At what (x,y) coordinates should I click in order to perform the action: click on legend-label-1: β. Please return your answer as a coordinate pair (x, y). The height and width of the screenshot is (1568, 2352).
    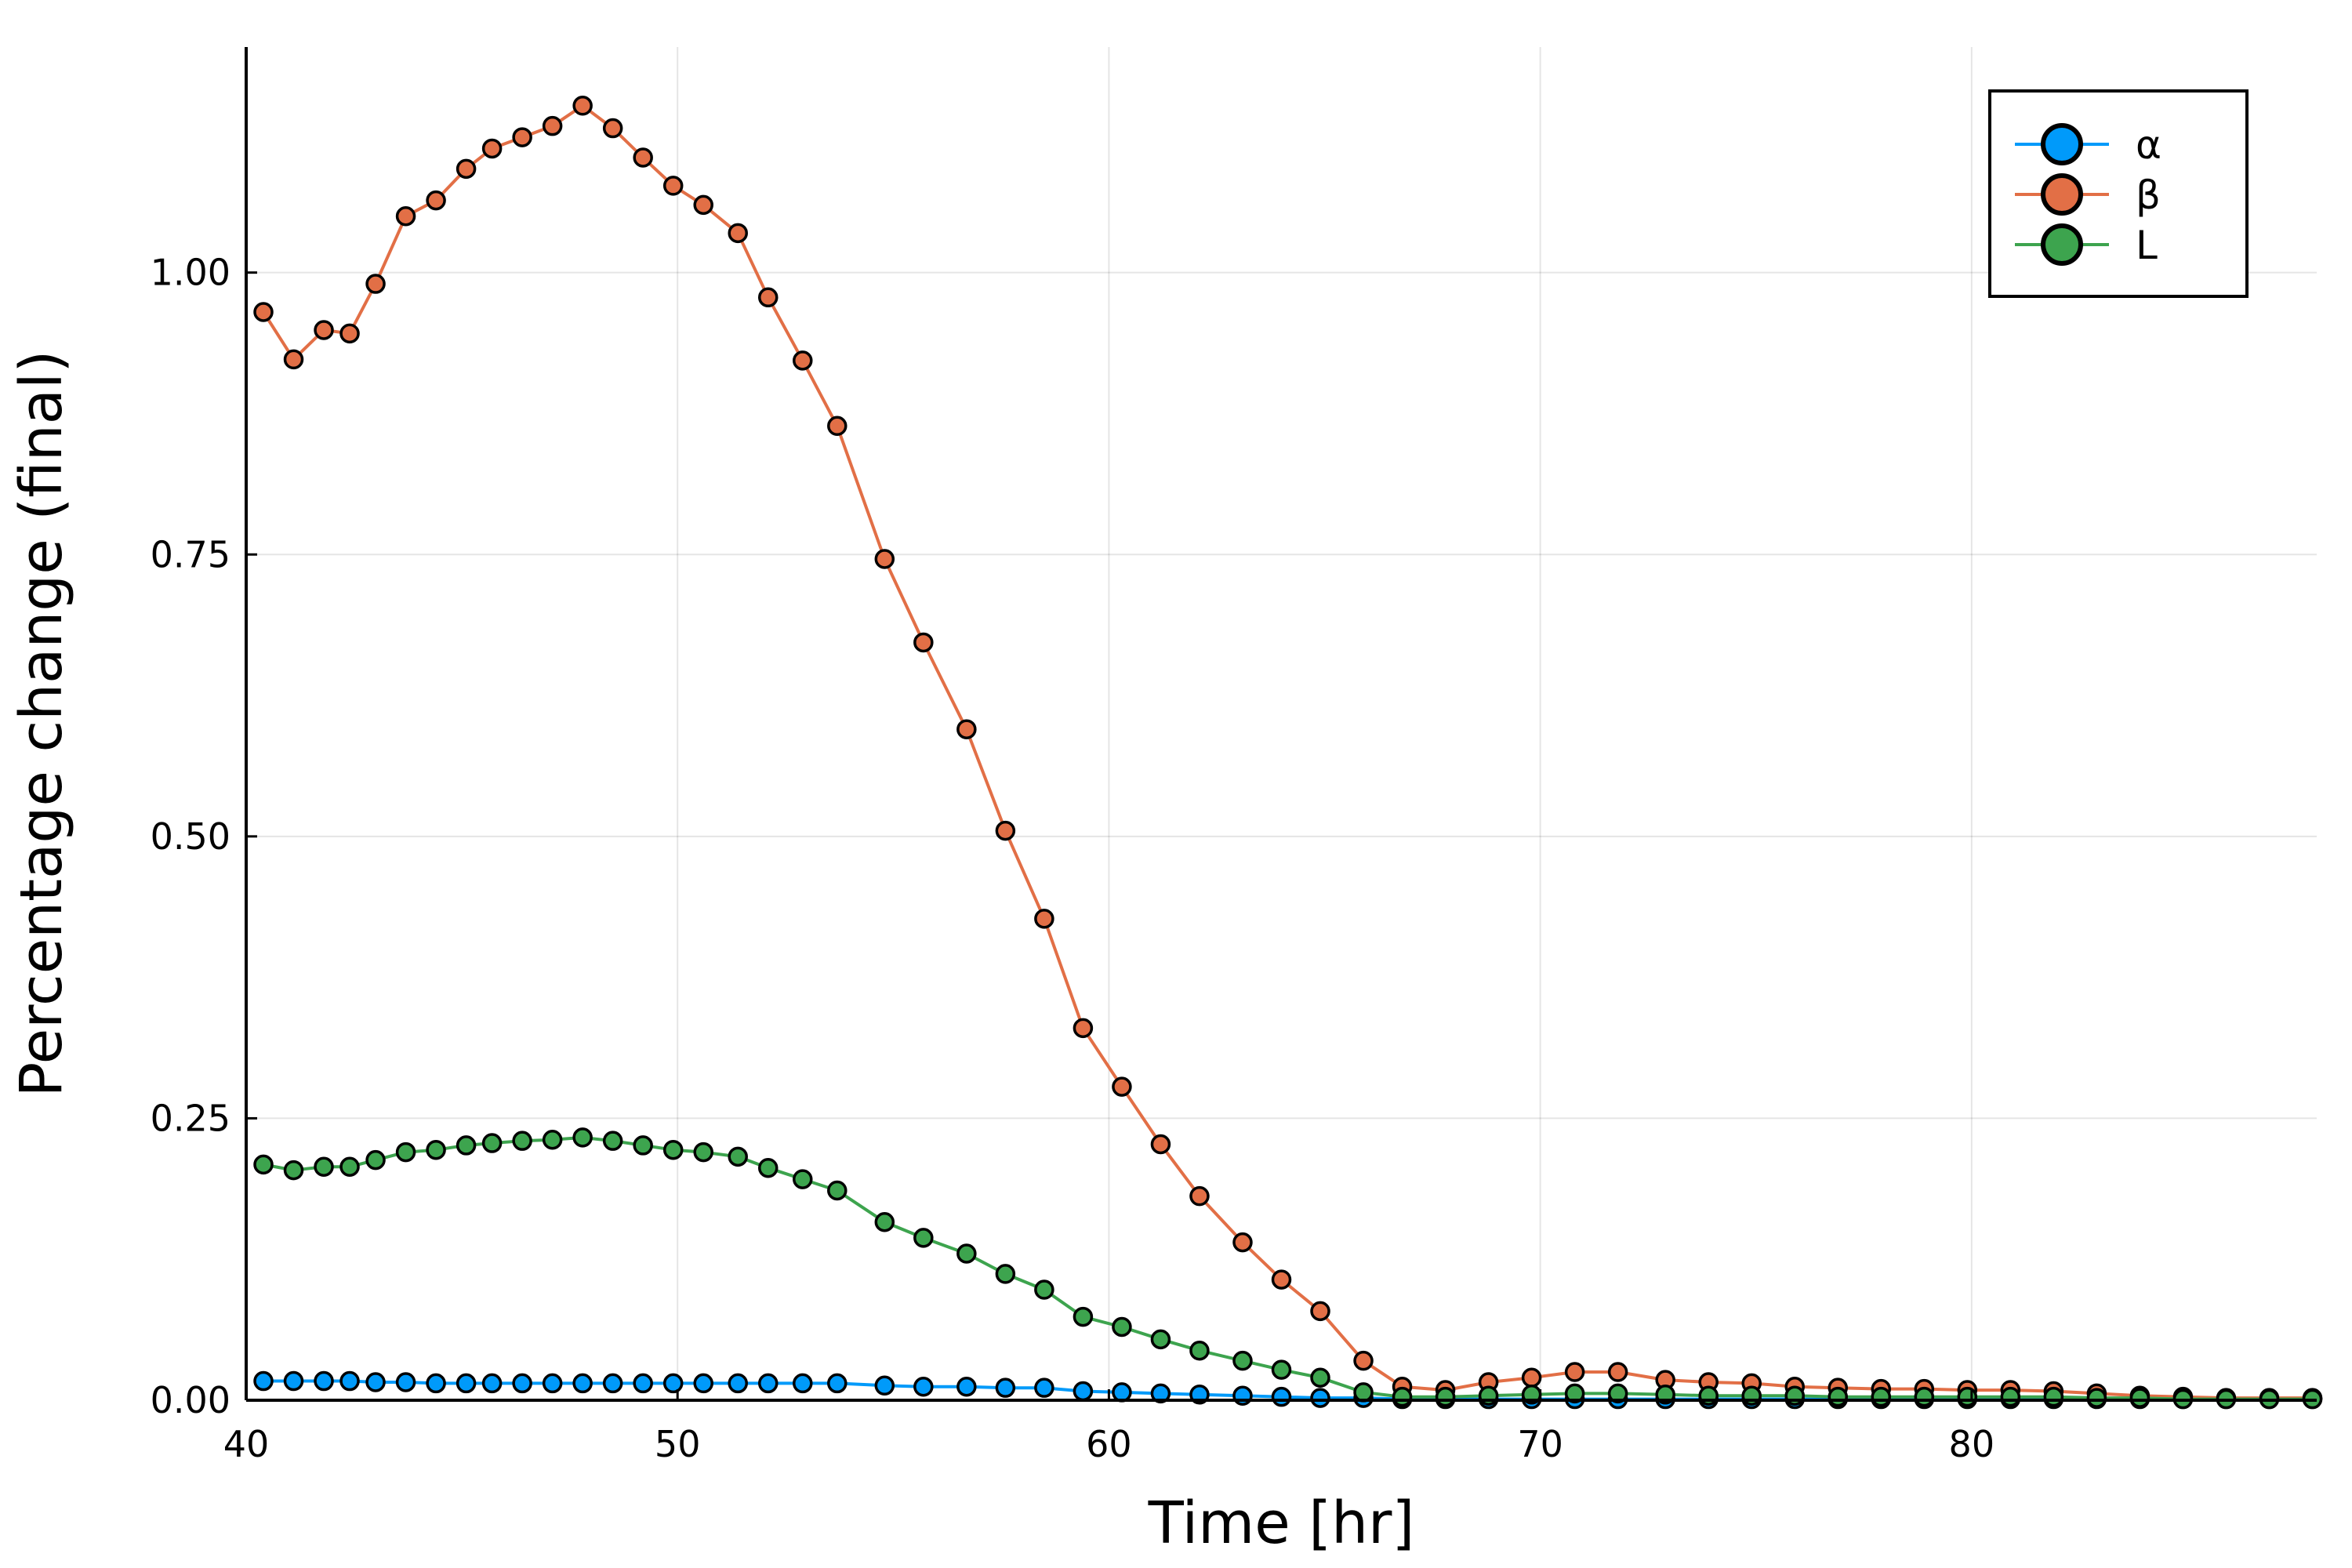
    Looking at the image, I should click on (2148, 195).